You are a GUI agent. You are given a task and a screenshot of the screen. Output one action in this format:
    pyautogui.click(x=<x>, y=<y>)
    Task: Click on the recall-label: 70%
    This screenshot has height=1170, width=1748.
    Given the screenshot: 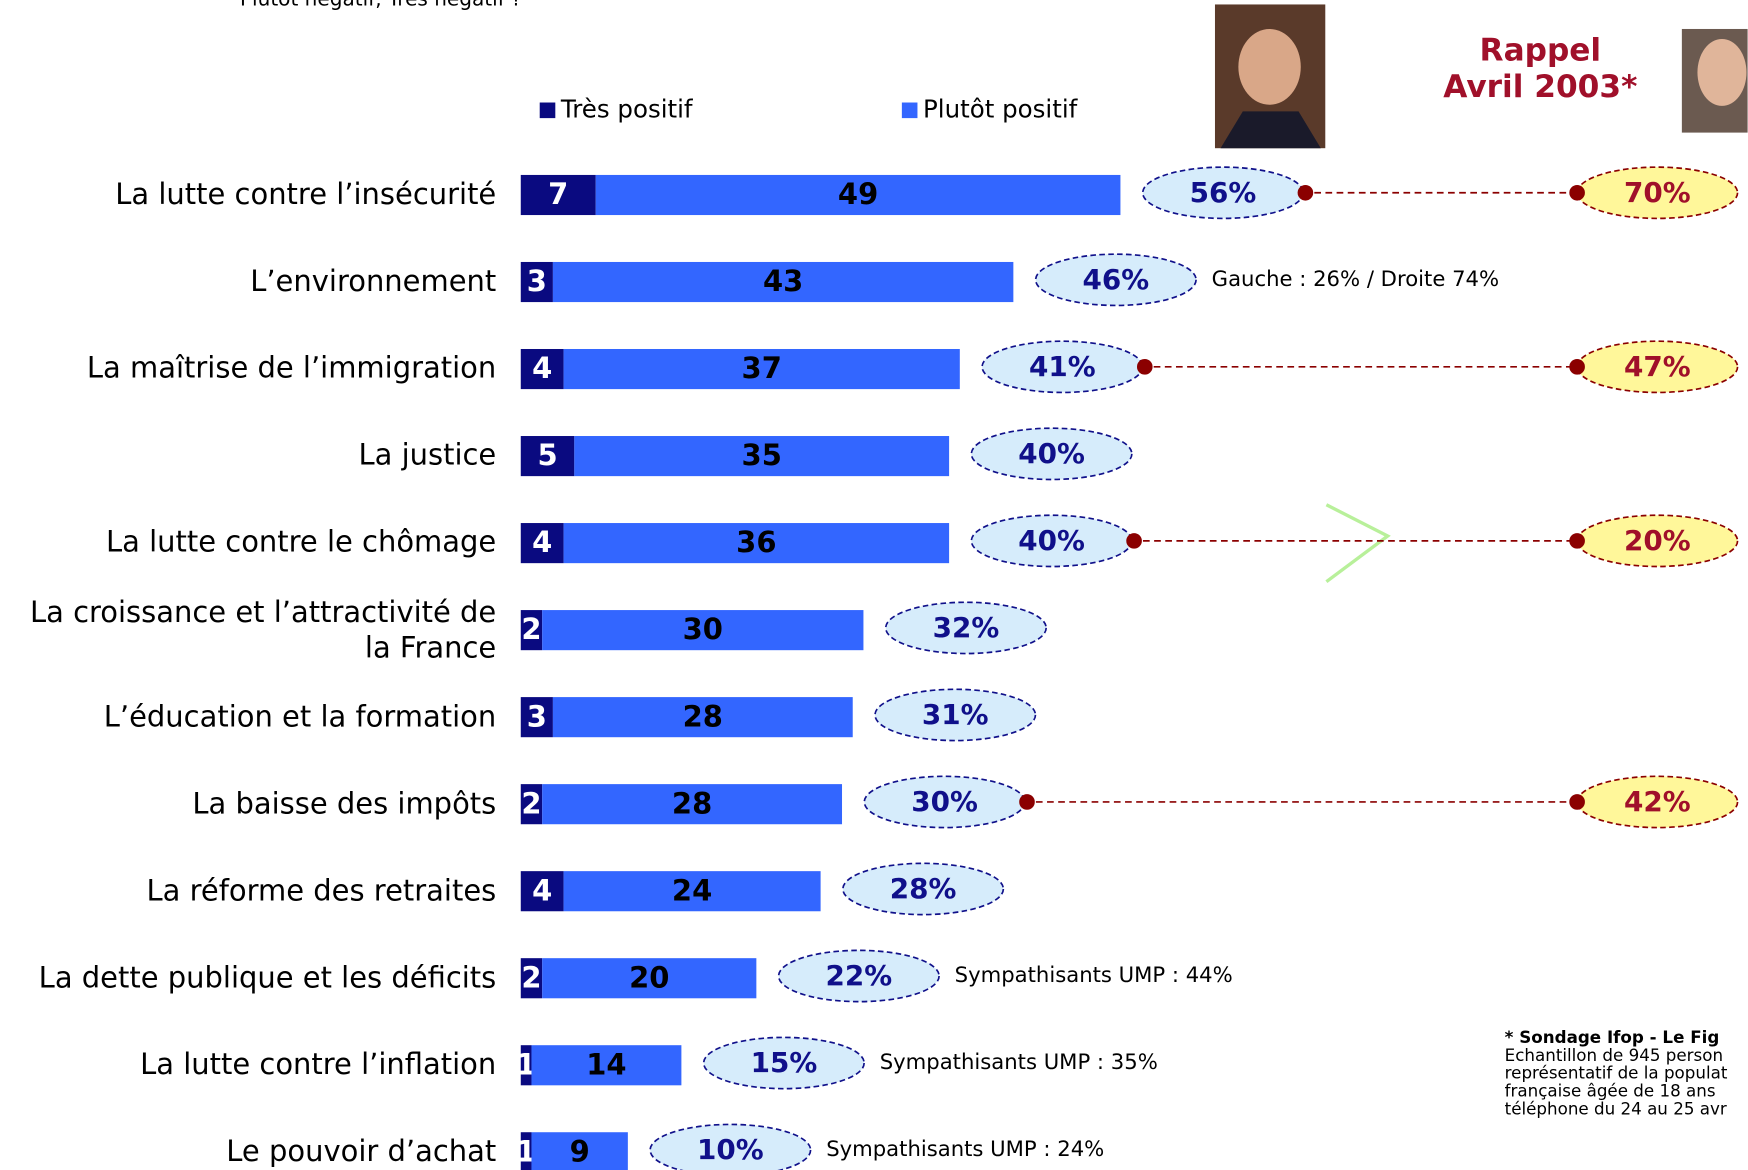 What is the action you would take?
    pyautogui.click(x=1657, y=192)
    